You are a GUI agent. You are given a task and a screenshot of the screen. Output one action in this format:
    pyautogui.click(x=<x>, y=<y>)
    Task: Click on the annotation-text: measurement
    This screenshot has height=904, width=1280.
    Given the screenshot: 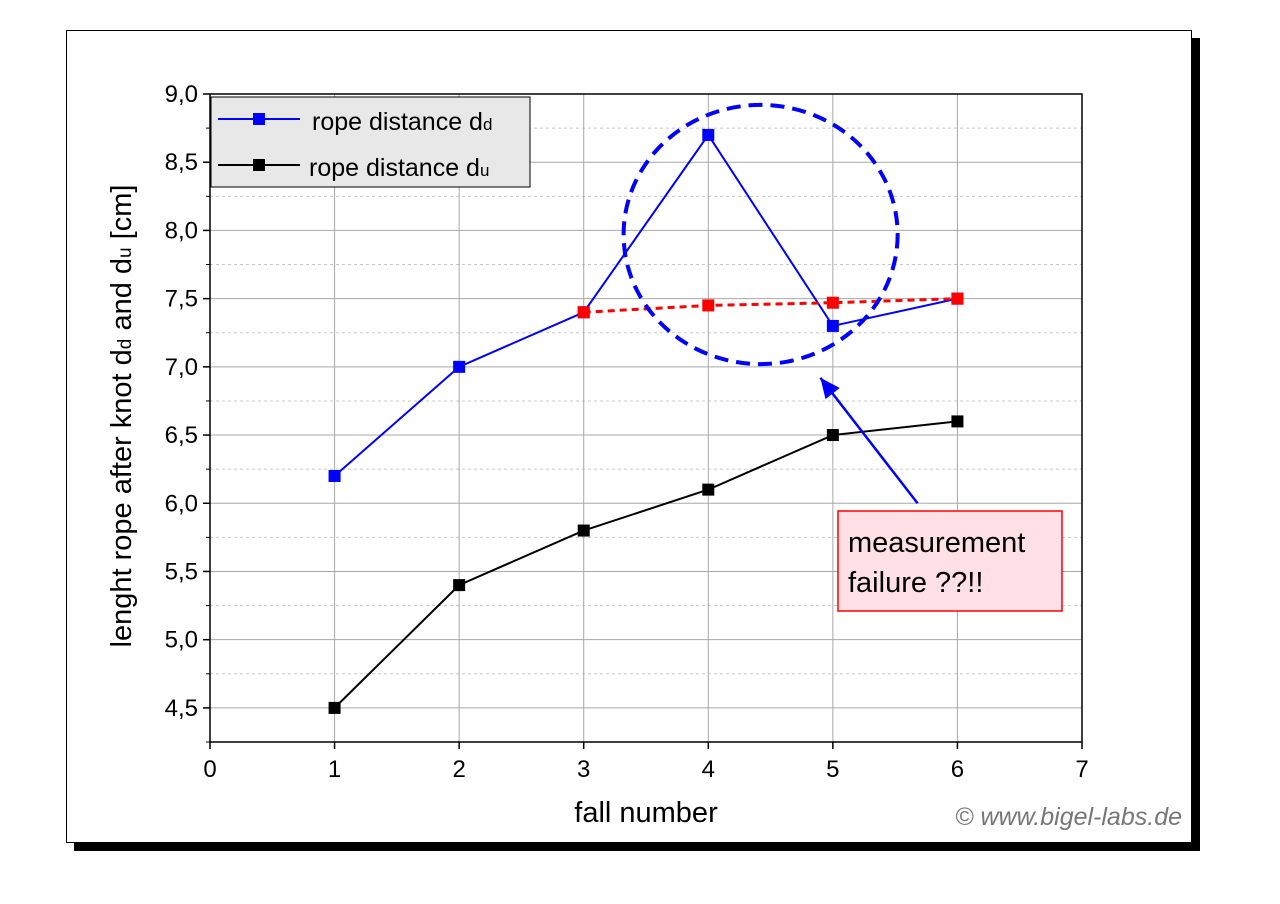 What is the action you would take?
    pyautogui.click(x=936, y=543)
    